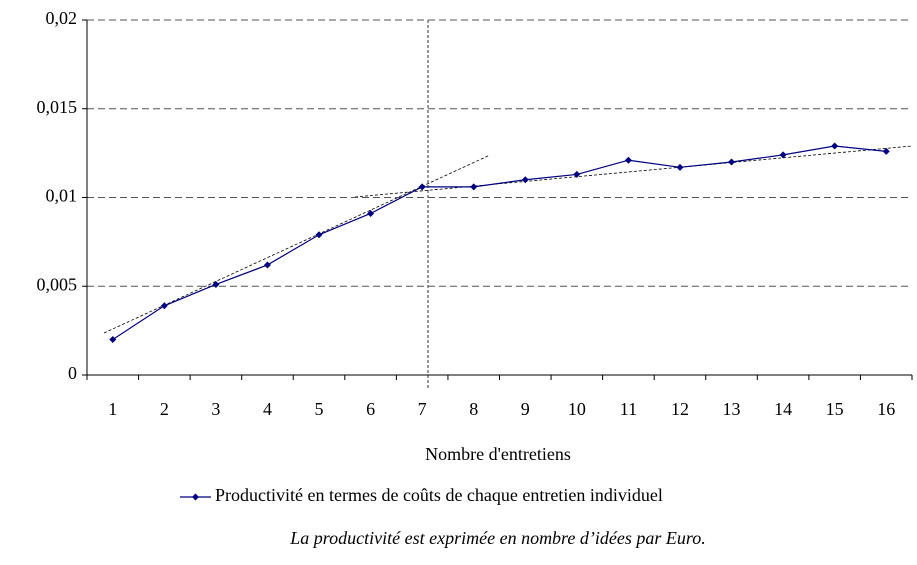 Image resolution: width=917 pixels, height=565 pixels. What do you see at coordinates (62, 196) in the screenshot?
I see `y-tick-label: 0,01` at bounding box center [62, 196].